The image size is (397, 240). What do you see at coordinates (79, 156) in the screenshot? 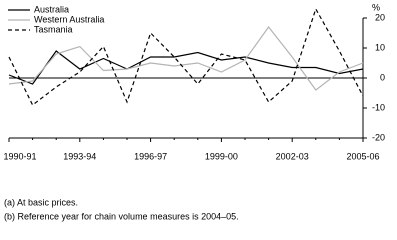
I see `x-tick-label: 1993-94` at bounding box center [79, 156].